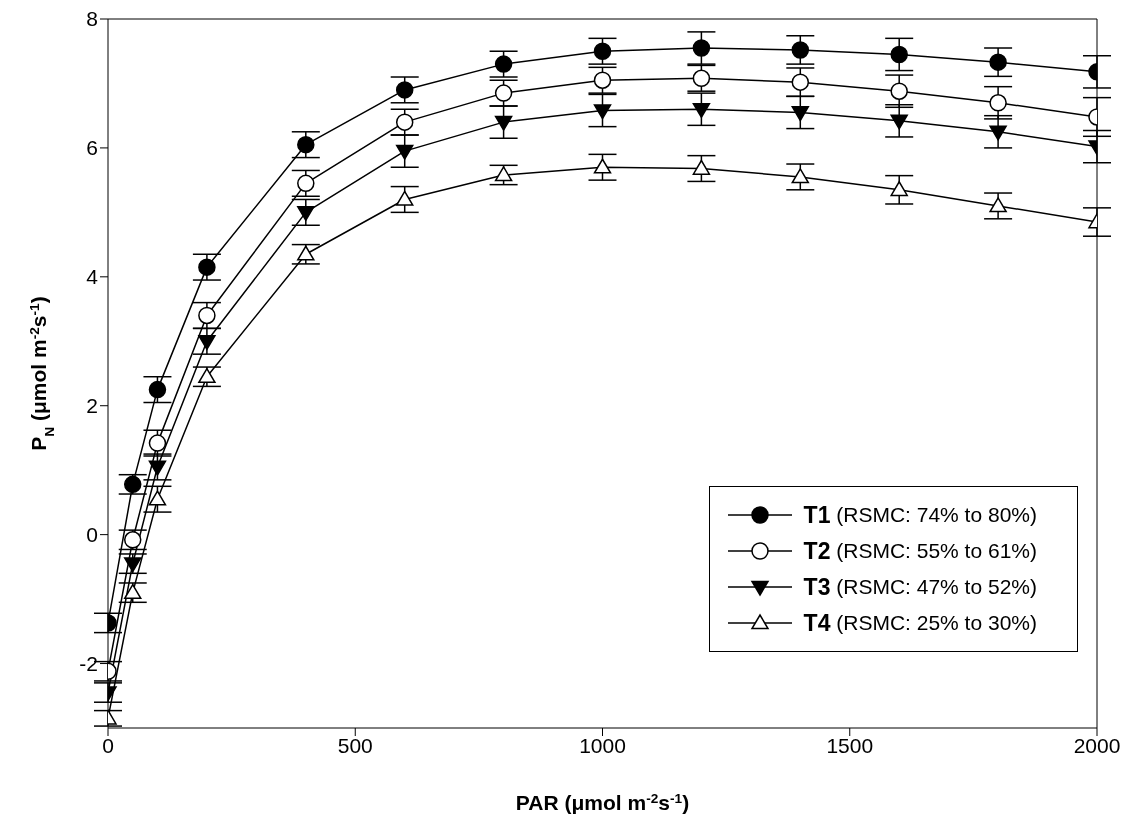 This screenshot has height=838, width=1143. I want to click on legend-label: T1 (RSMC: 74% to 80%), so click(920, 515).